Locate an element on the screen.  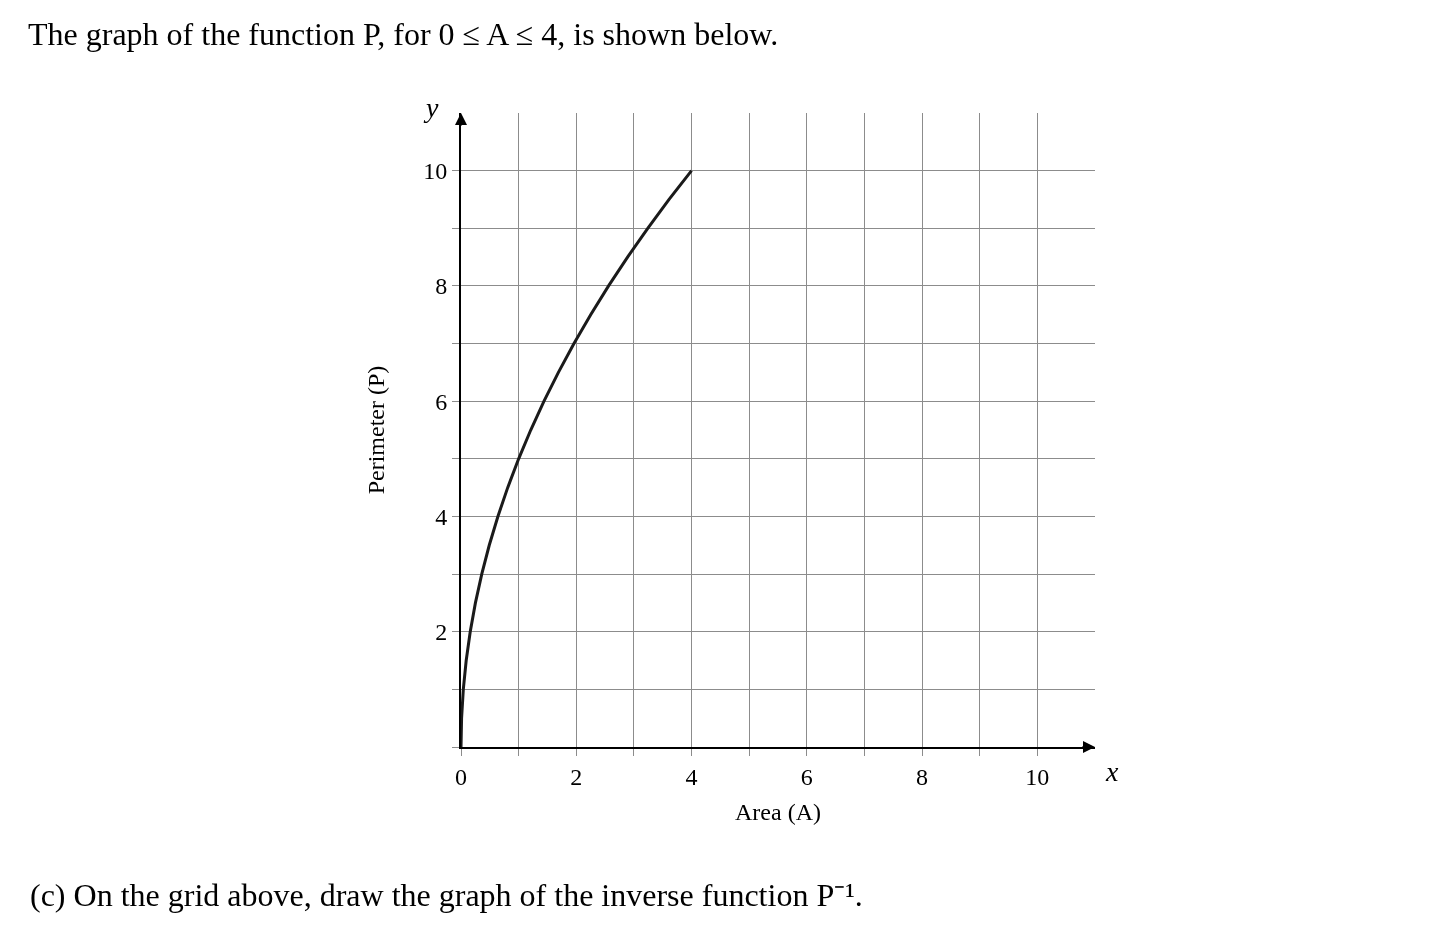
x-tick-label: 10 is located at coordinates (1037, 776).